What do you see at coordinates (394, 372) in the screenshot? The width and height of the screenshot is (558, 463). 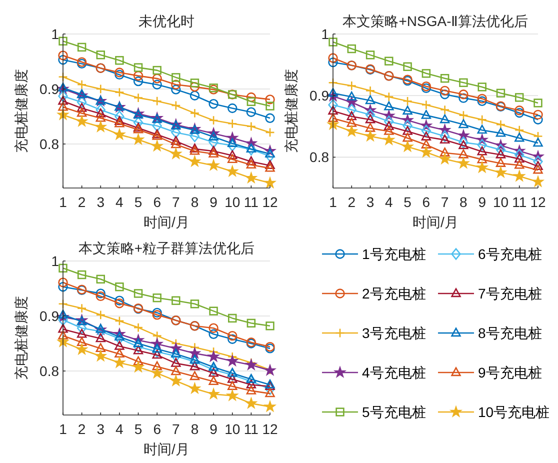 I see `legend-label: 4号充电桩` at bounding box center [394, 372].